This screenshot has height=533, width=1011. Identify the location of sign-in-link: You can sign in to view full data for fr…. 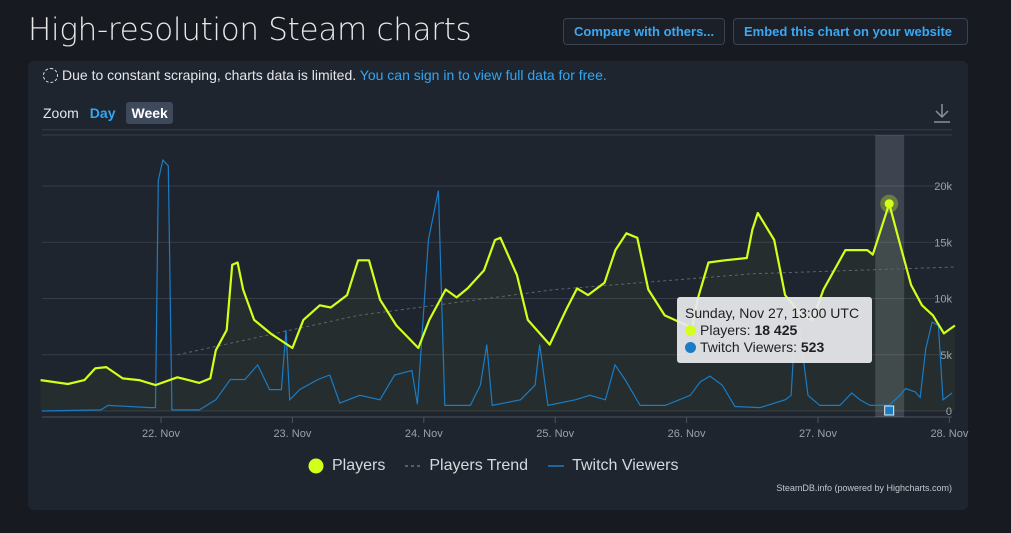
(483, 75).